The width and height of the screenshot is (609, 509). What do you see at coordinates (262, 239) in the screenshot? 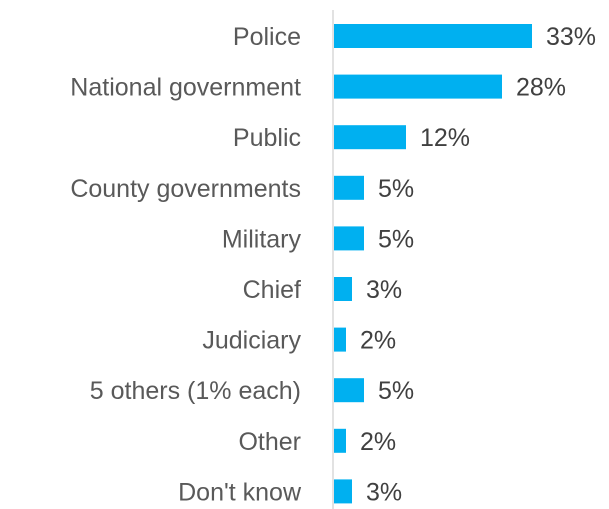
I see `category-label-4: Military` at bounding box center [262, 239].